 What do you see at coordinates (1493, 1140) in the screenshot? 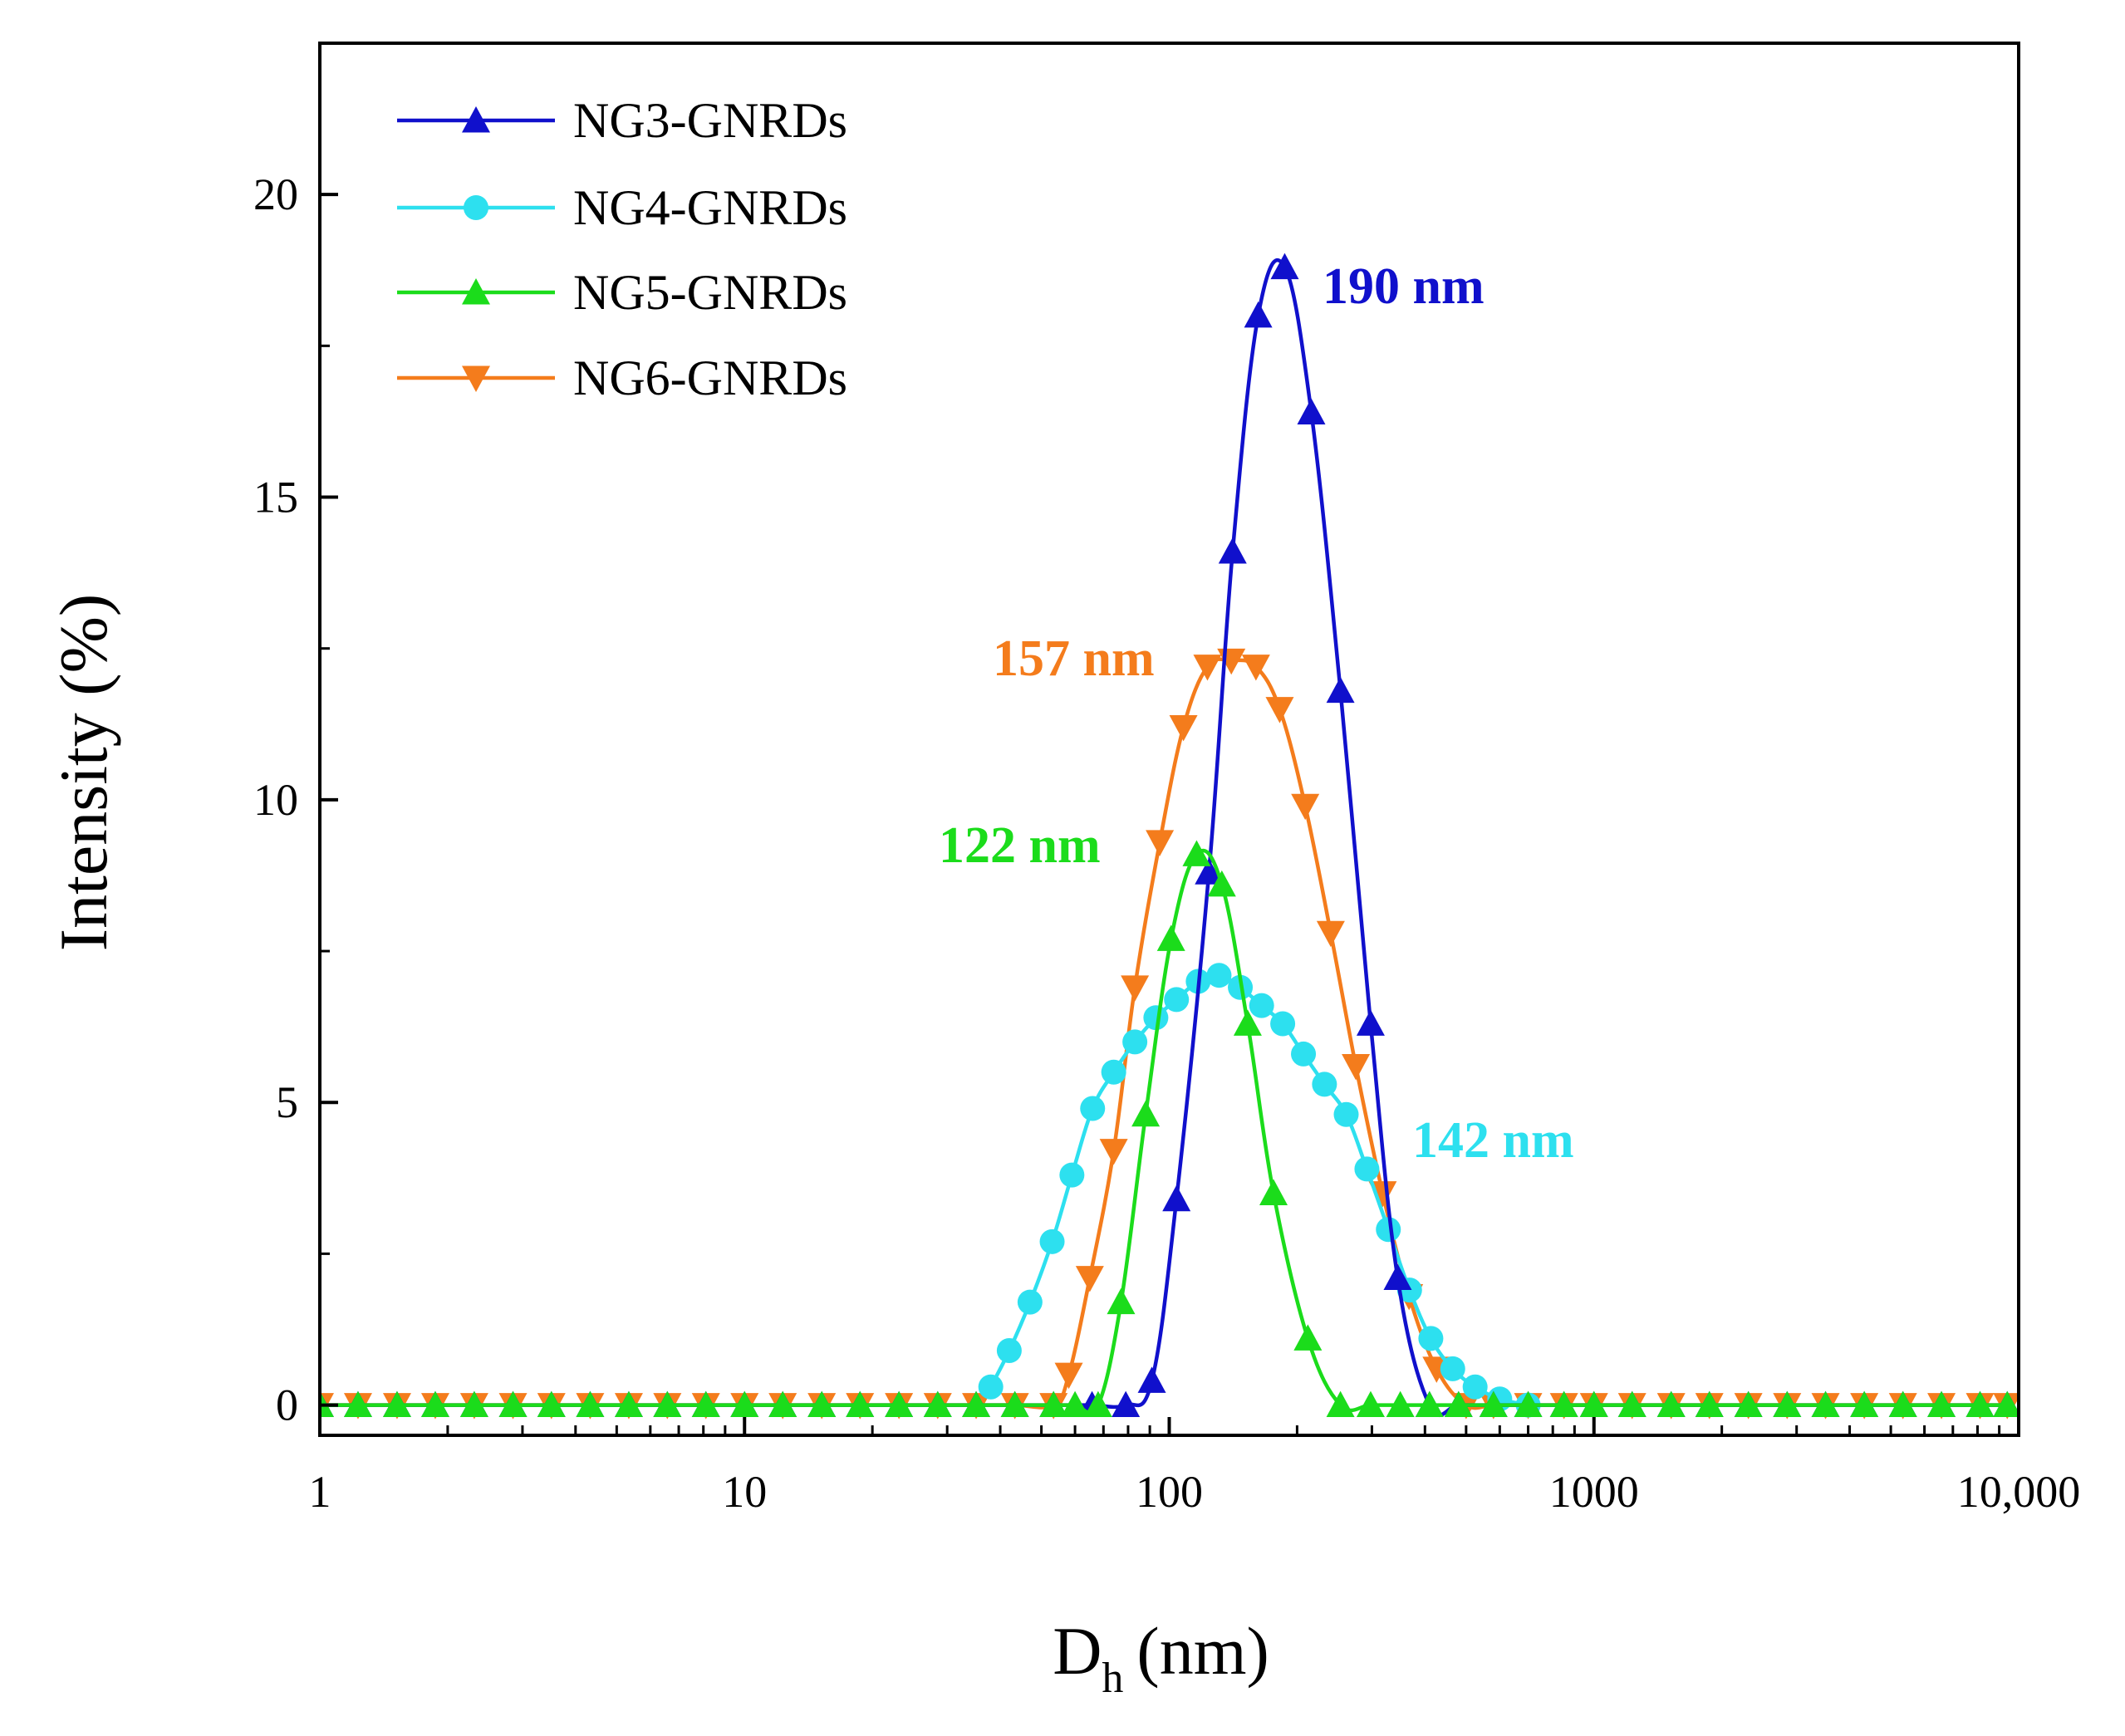
I see `peak-annotation: 142 nm` at bounding box center [1493, 1140].